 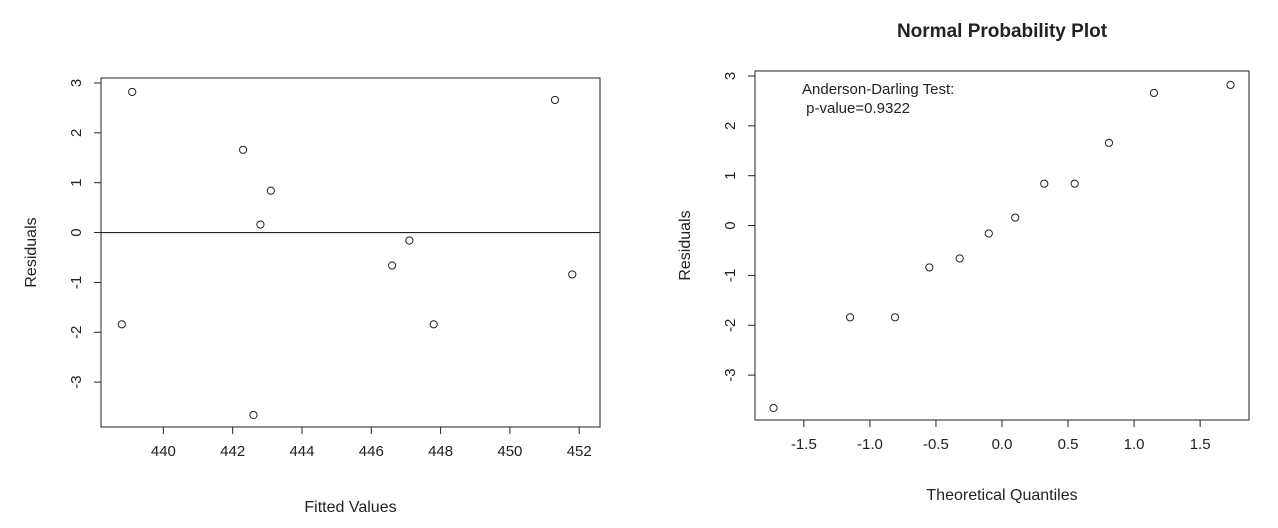 What do you see at coordinates (870, 444) in the screenshot?
I see `x-tick-label: -1.0` at bounding box center [870, 444].